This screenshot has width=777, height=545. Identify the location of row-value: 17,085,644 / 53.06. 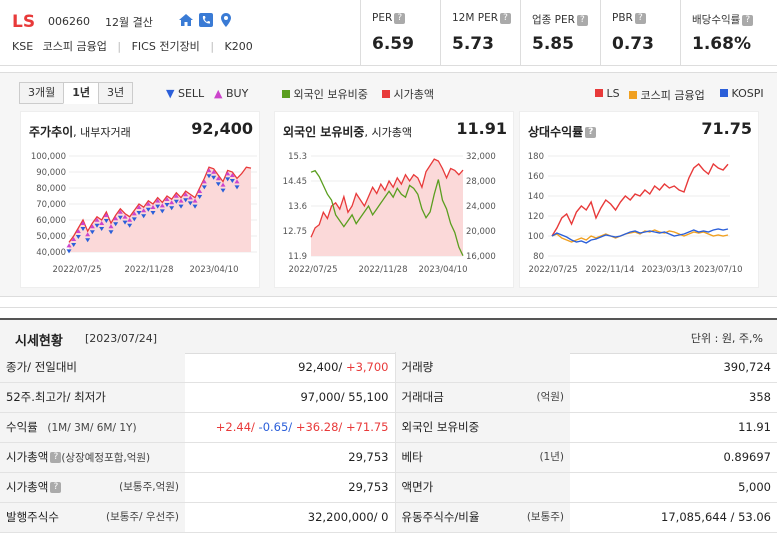
(673, 517).